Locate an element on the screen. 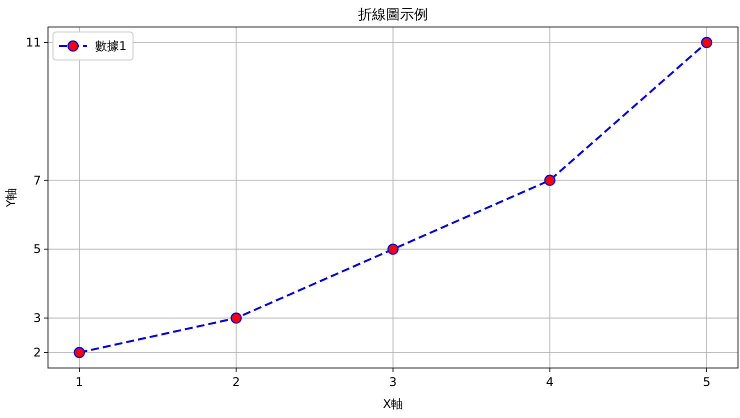 Image resolution: width=740 pixels, height=418 pixels. y-tick-label: 7 is located at coordinates (37, 180).